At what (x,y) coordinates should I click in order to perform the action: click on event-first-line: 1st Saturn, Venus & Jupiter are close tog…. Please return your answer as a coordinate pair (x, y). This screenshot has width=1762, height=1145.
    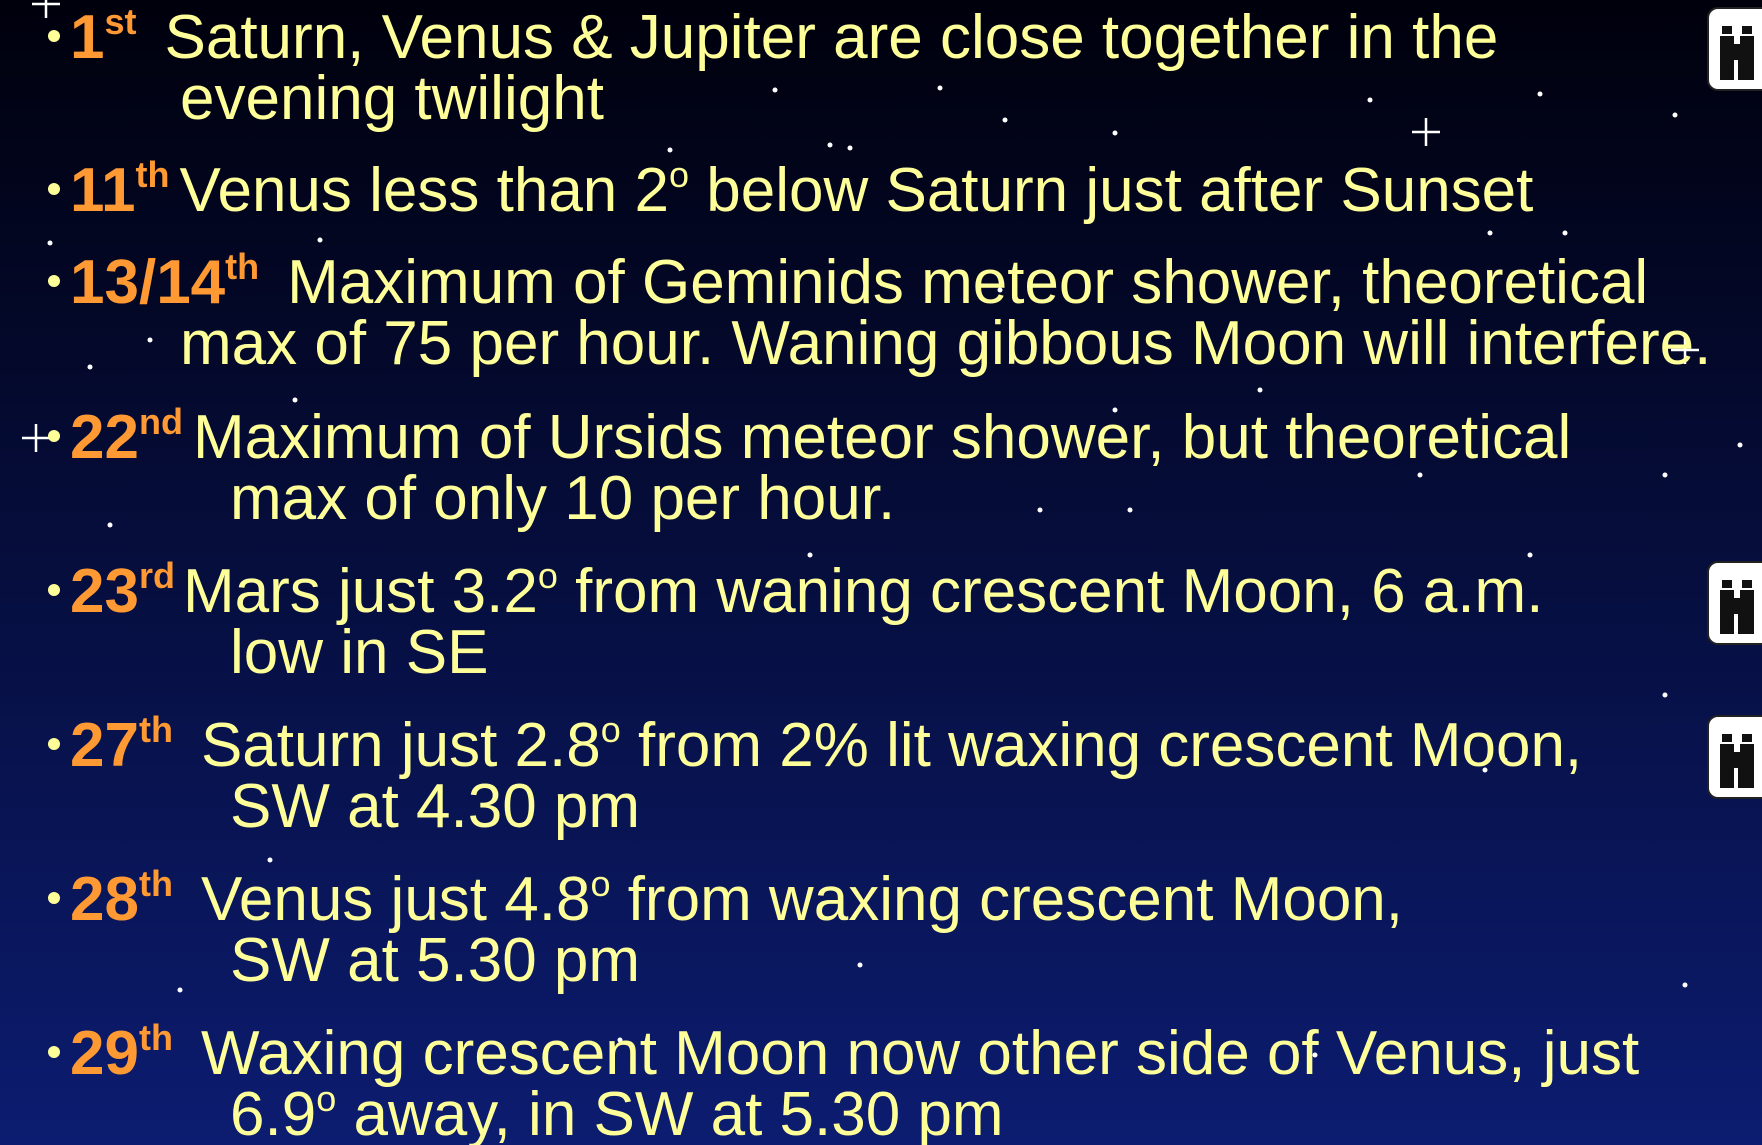
    Looking at the image, I should click on (784, 36).